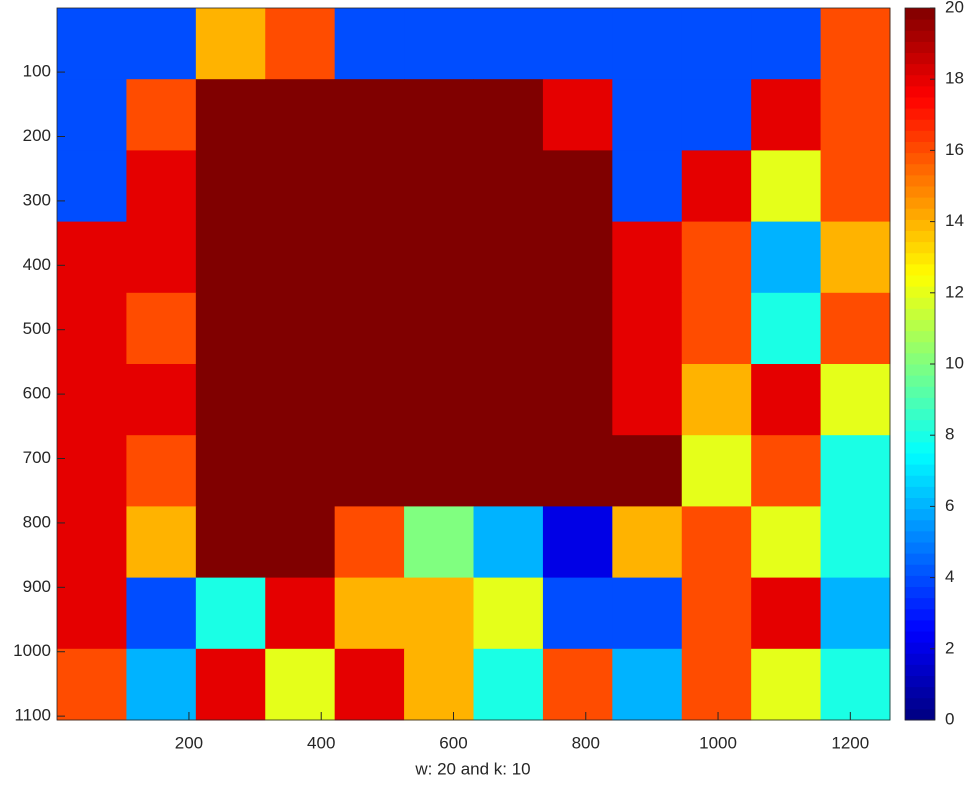 Image resolution: width=969 pixels, height=787 pixels. What do you see at coordinates (37, 521) in the screenshot?
I see `y-tick-label: 800` at bounding box center [37, 521].